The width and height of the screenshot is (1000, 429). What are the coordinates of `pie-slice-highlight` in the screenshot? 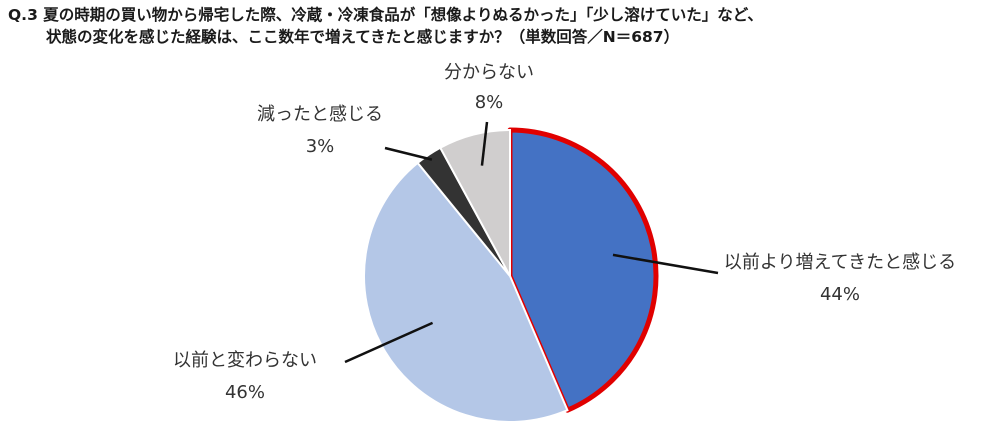 It's located at (583, 270).